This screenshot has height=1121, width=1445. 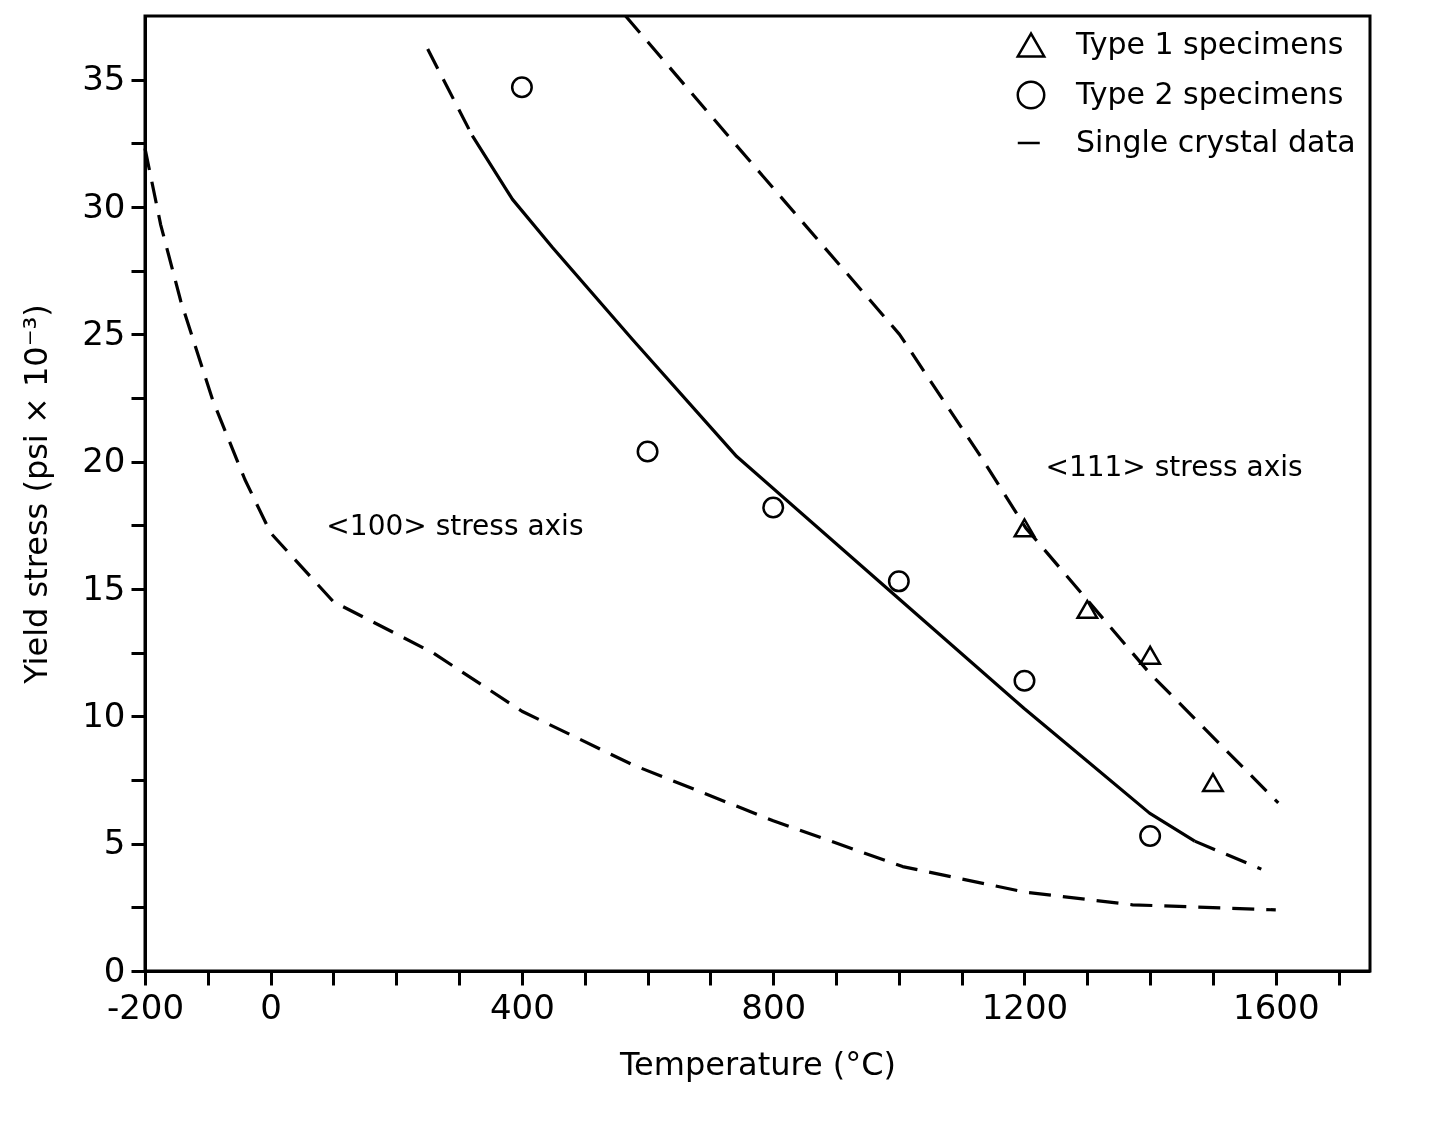 What do you see at coordinates (774, 1006) in the screenshot?
I see `x-tick-label: 800` at bounding box center [774, 1006].